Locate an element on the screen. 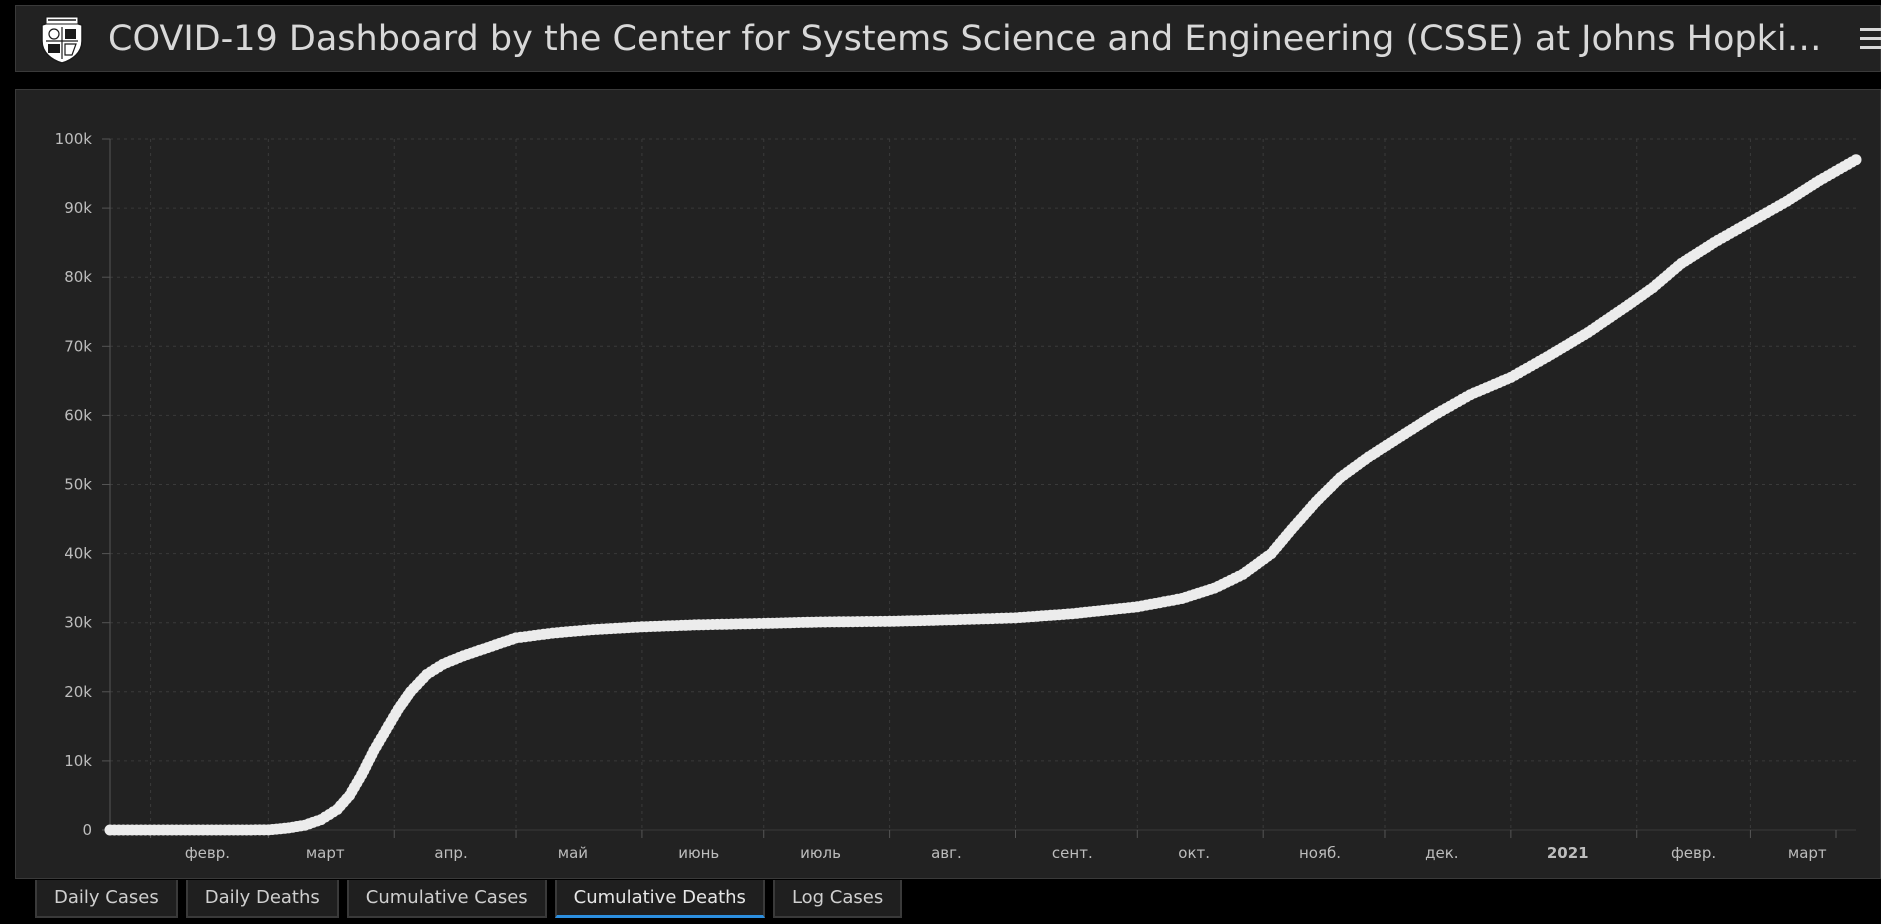  y-tick-label: 20k is located at coordinates (78, 692).